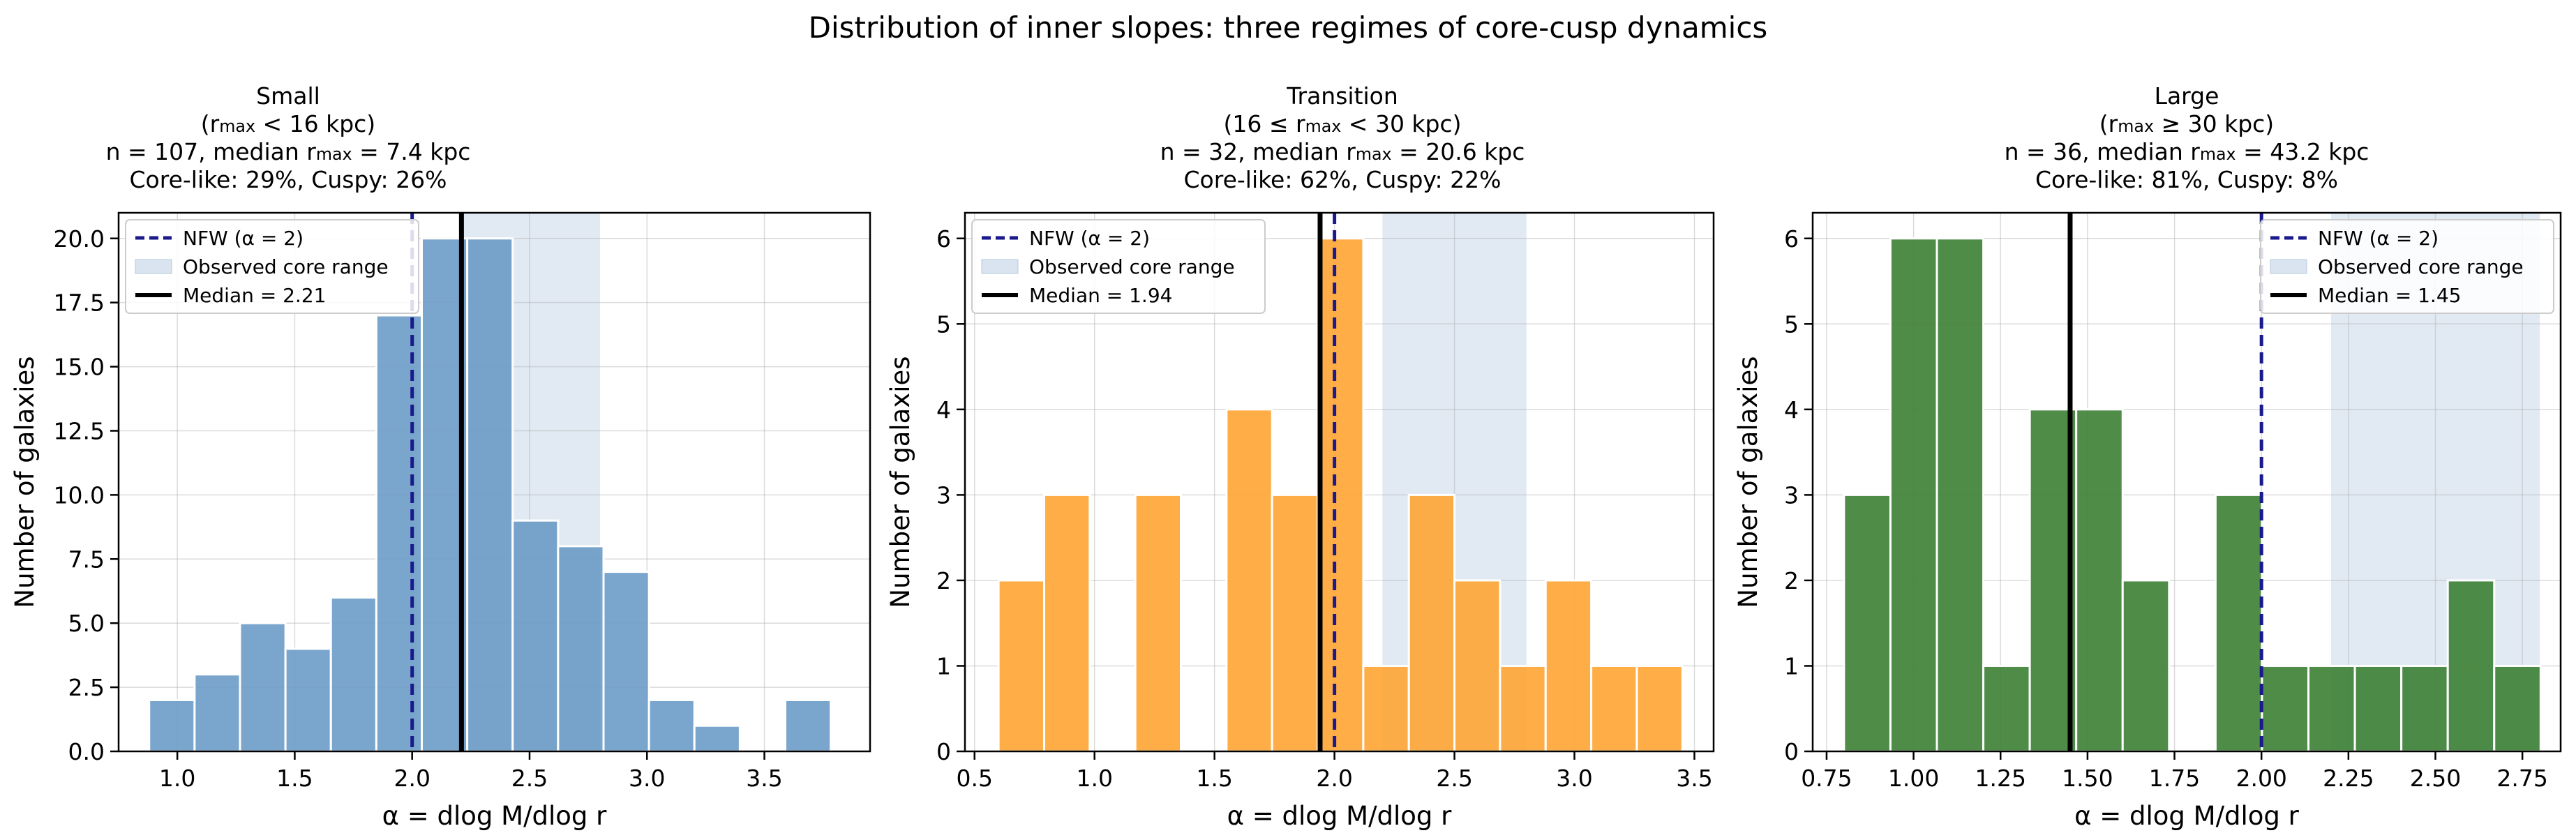  What do you see at coordinates (2000, 778) in the screenshot?
I see `x-tick-label: 1.25` at bounding box center [2000, 778].